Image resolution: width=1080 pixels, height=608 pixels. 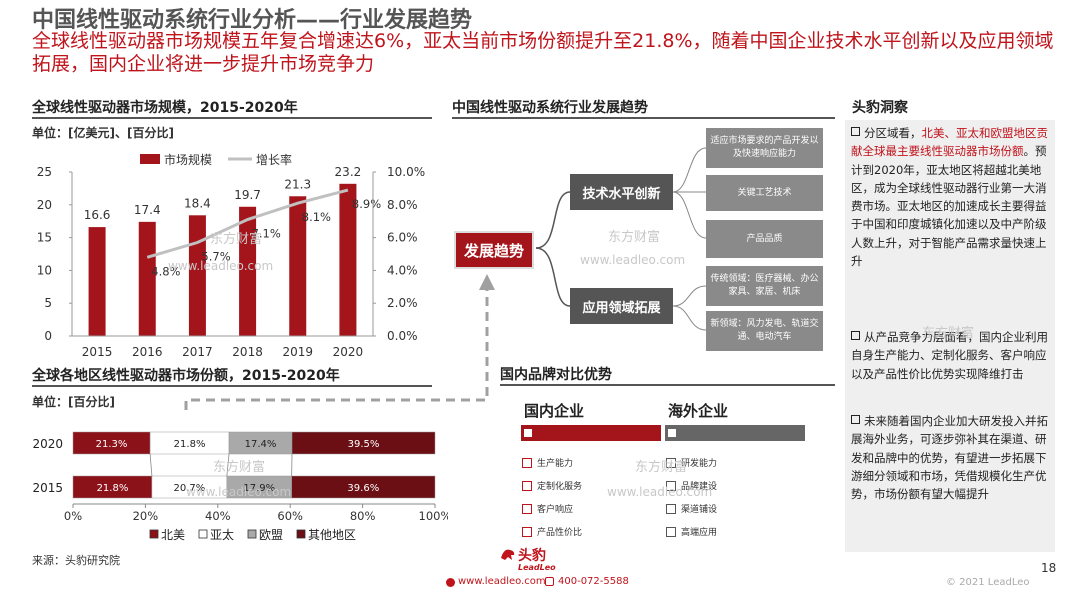 I want to click on x-tick-label: 2019, so click(x=297, y=352).